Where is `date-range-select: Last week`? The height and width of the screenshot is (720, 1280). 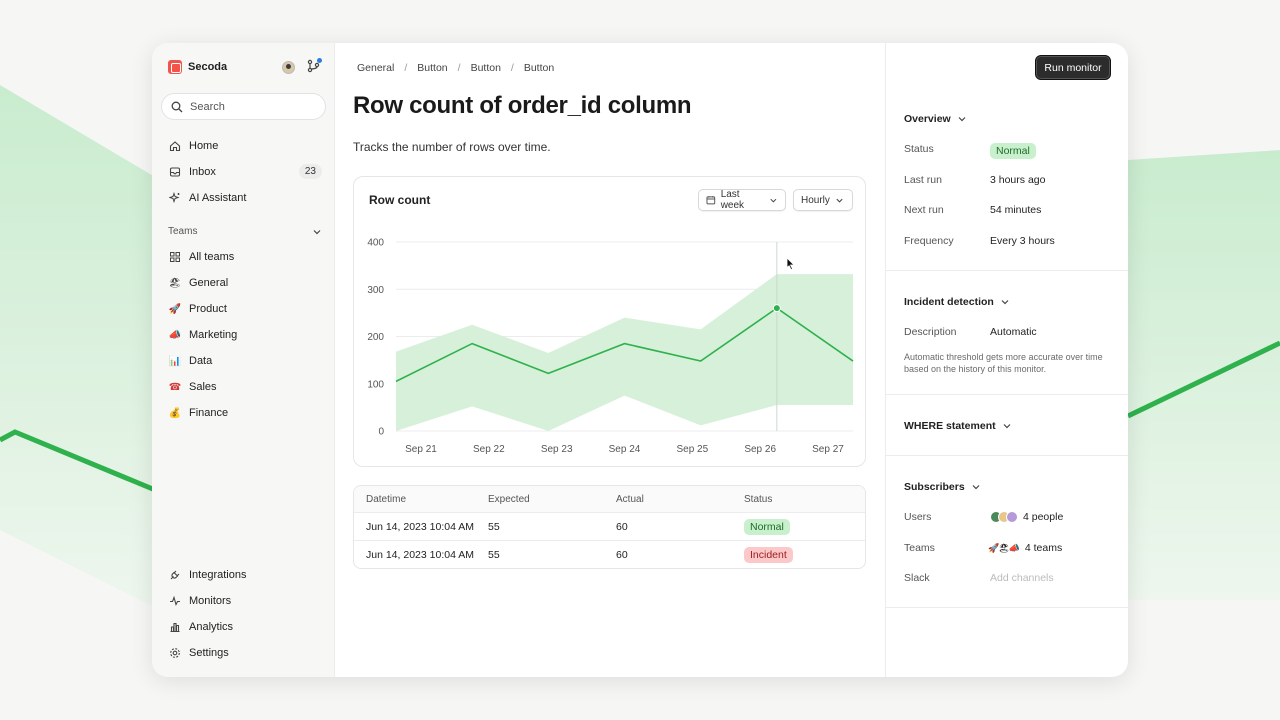 date-range-select: Last week is located at coordinates (742, 200).